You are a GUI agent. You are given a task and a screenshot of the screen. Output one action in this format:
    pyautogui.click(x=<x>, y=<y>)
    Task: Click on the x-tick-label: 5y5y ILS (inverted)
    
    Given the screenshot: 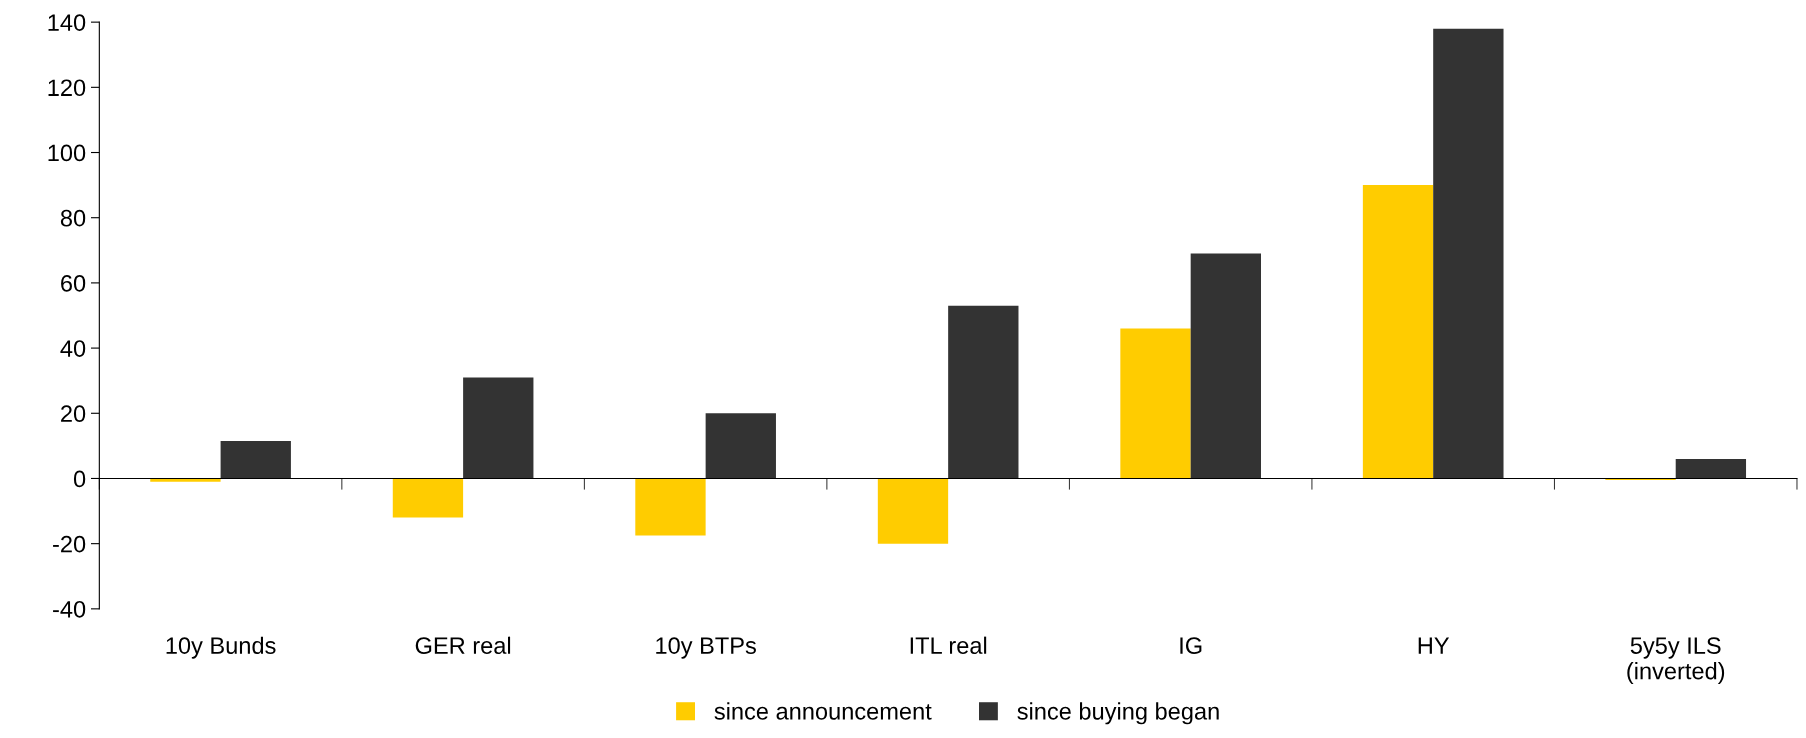 What is the action you would take?
    pyautogui.click(x=1676, y=661)
    